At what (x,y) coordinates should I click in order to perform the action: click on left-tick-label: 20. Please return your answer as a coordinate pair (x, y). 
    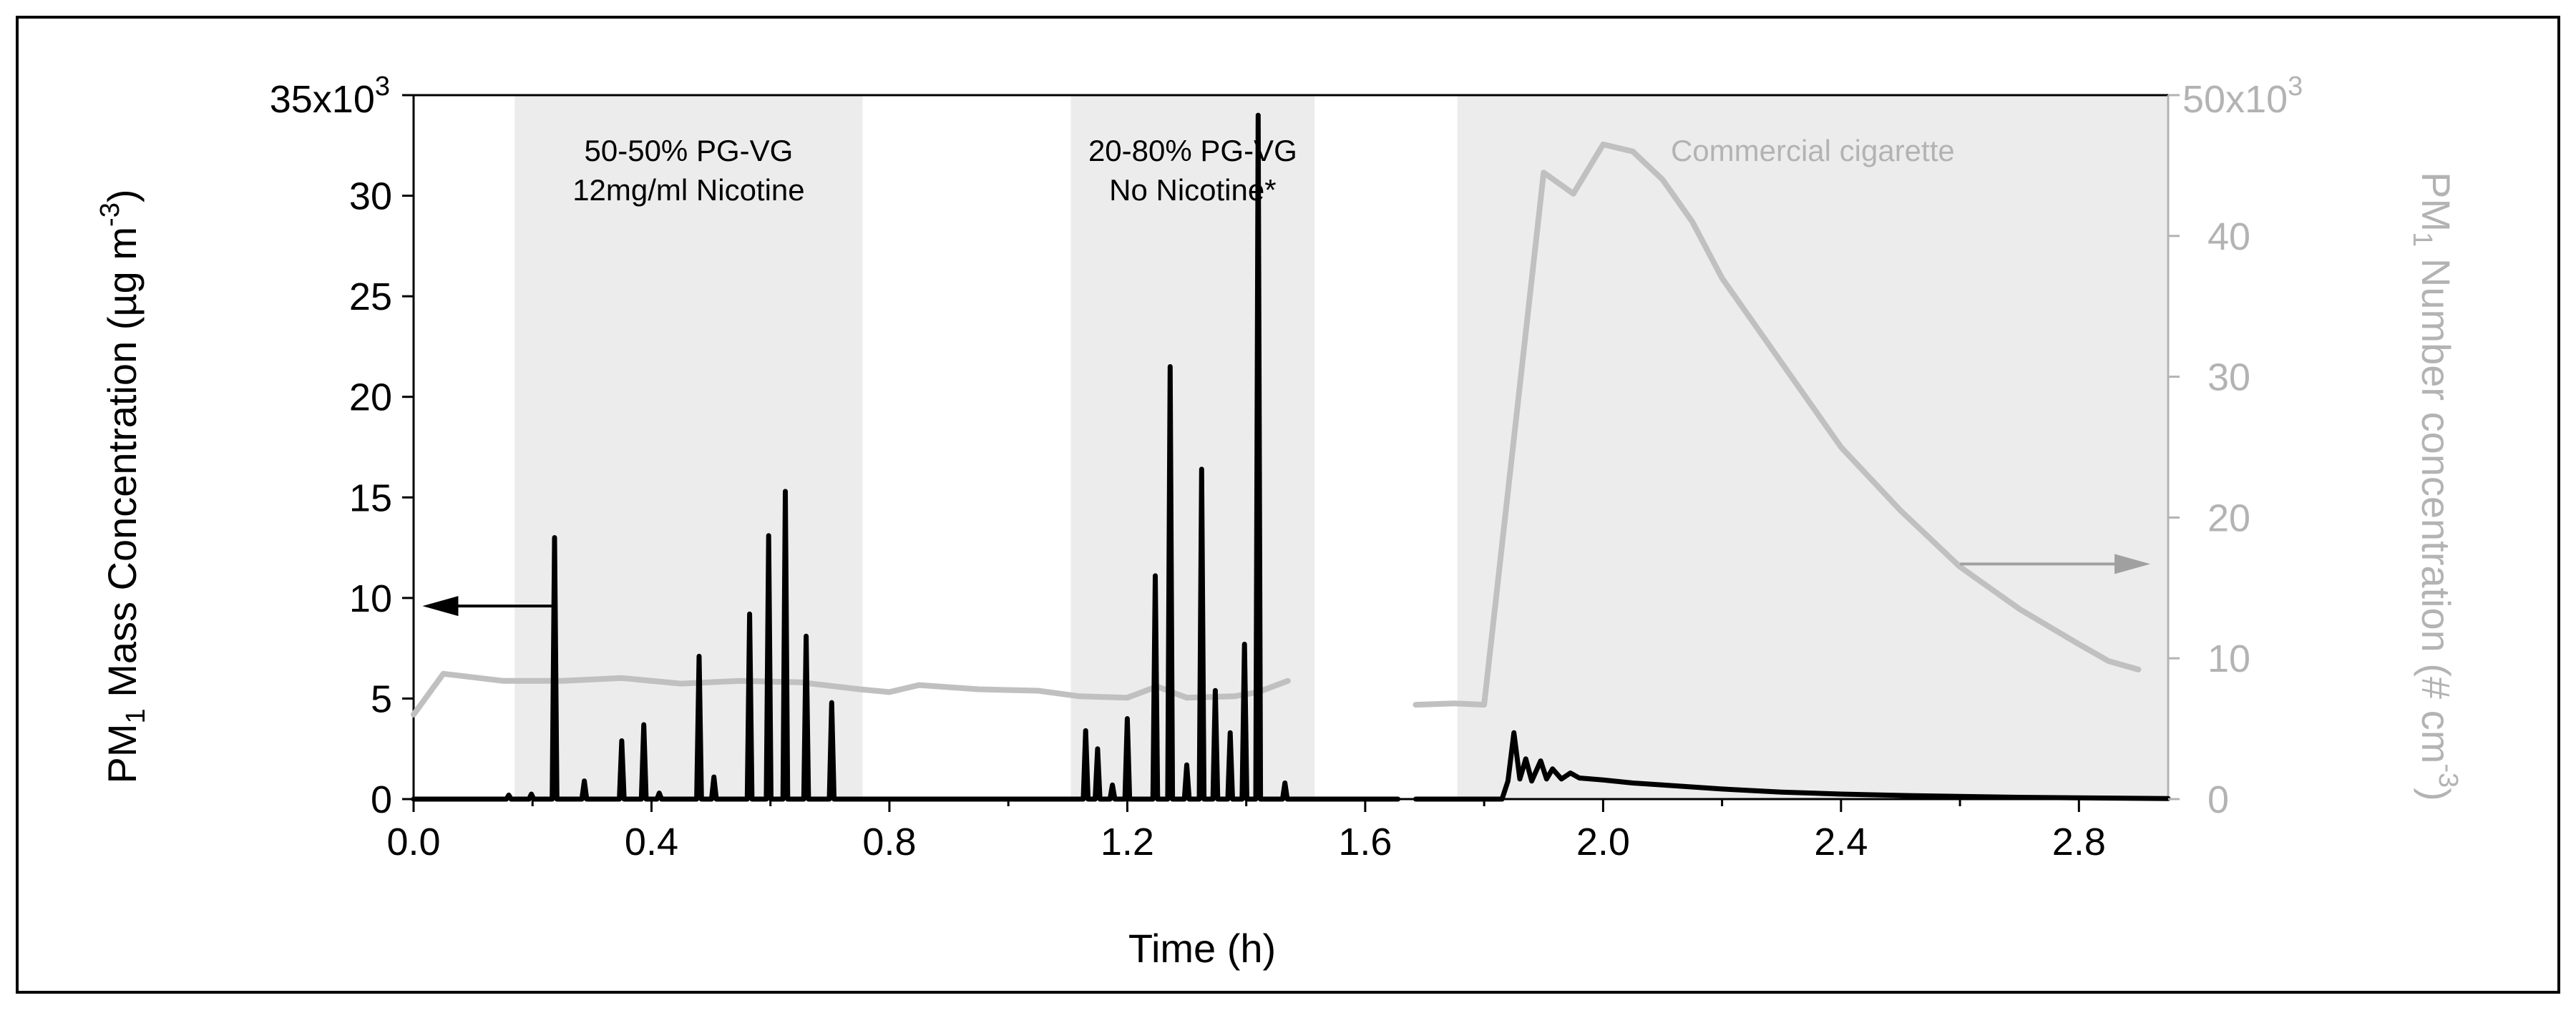
    Looking at the image, I should click on (370, 397).